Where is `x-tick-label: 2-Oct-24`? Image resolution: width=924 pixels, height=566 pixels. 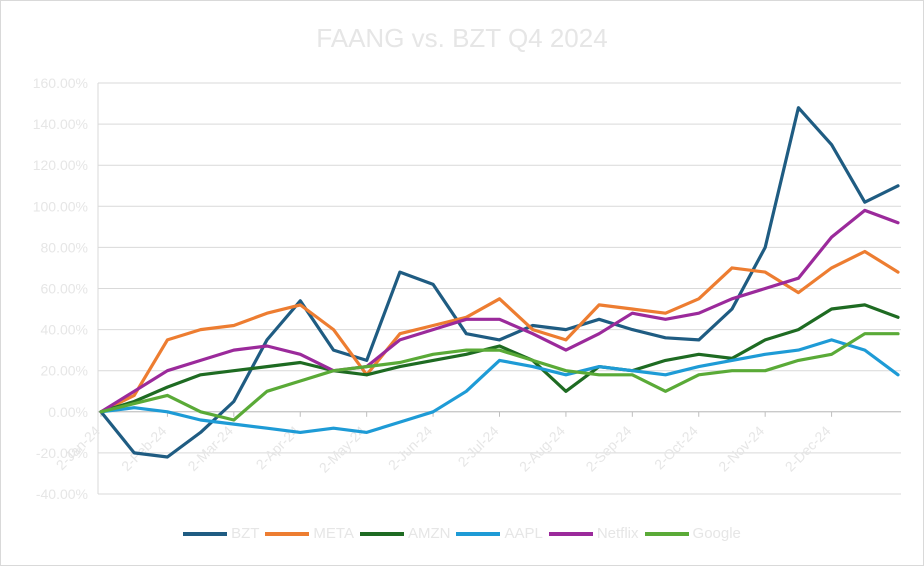
x-tick-label: 2-Oct-24 is located at coordinates (676, 447).